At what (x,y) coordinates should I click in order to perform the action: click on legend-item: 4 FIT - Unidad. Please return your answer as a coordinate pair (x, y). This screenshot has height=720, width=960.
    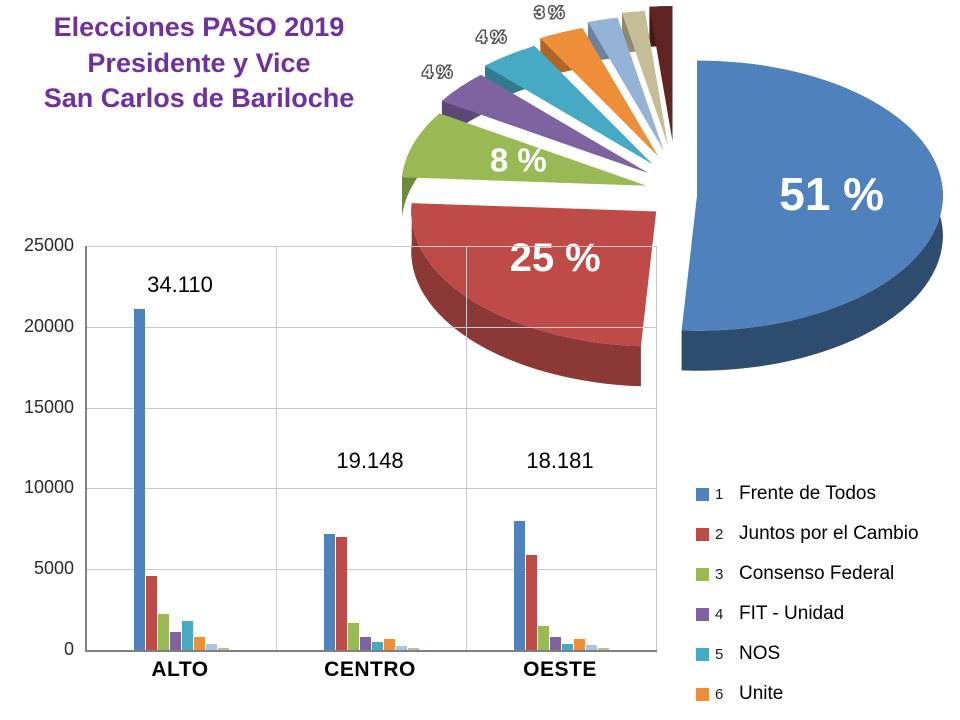
    Looking at the image, I should click on (827, 614).